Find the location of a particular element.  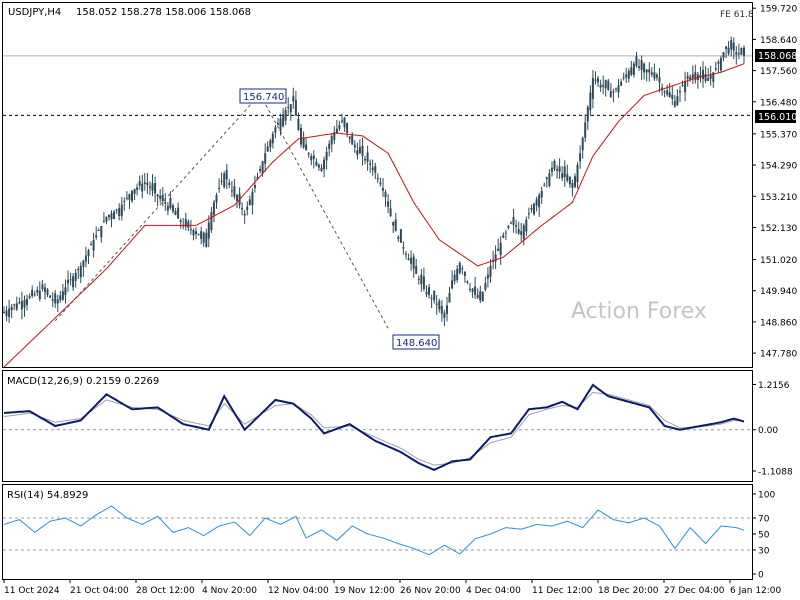

price-tick-label: 151.020 is located at coordinates (778, 261).